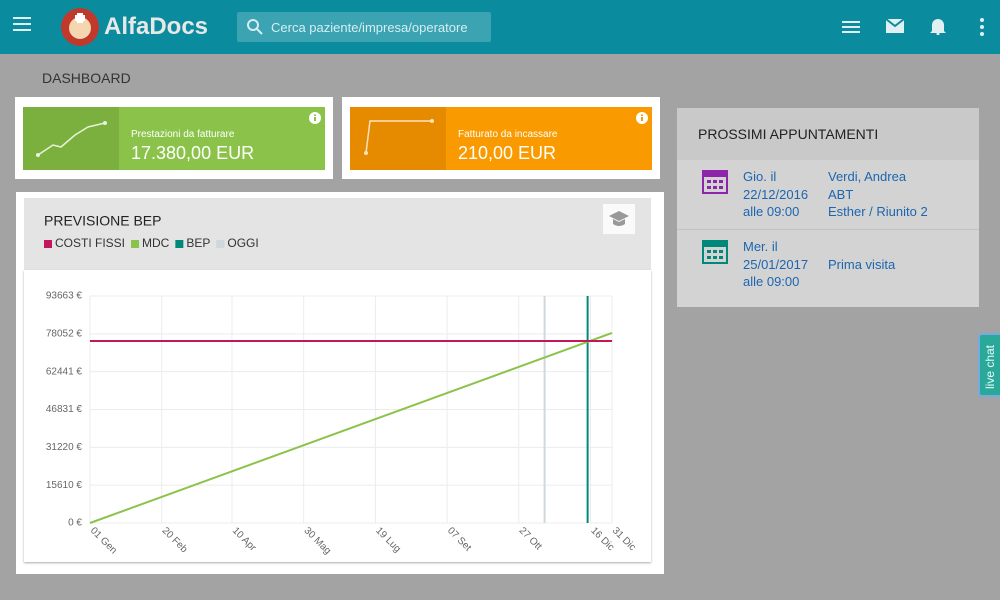 The height and width of the screenshot is (600, 1000). Describe the element at coordinates (938, 26) in the screenshot. I see `bell-icon` at that location.